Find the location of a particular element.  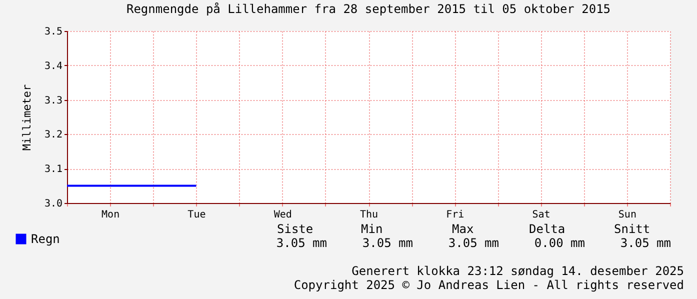

x-tick-label: Mon is located at coordinates (111, 215).